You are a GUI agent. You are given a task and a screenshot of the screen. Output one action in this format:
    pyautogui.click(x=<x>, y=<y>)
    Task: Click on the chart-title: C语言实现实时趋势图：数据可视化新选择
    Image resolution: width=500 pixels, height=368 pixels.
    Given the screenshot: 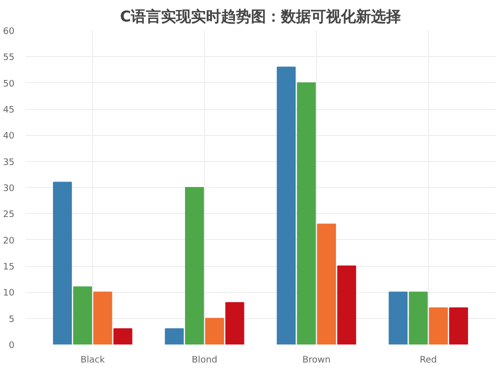 What is the action you would take?
    pyautogui.click(x=261, y=17)
    